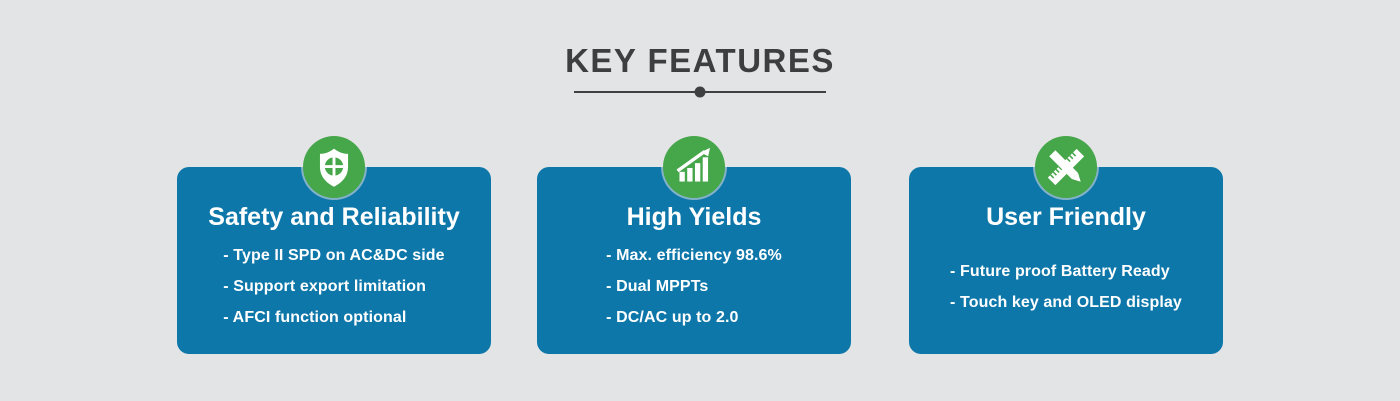 Image resolution: width=1400 pixels, height=401 pixels. I want to click on card-bullet: - Touch key and OLED display, so click(1066, 302).